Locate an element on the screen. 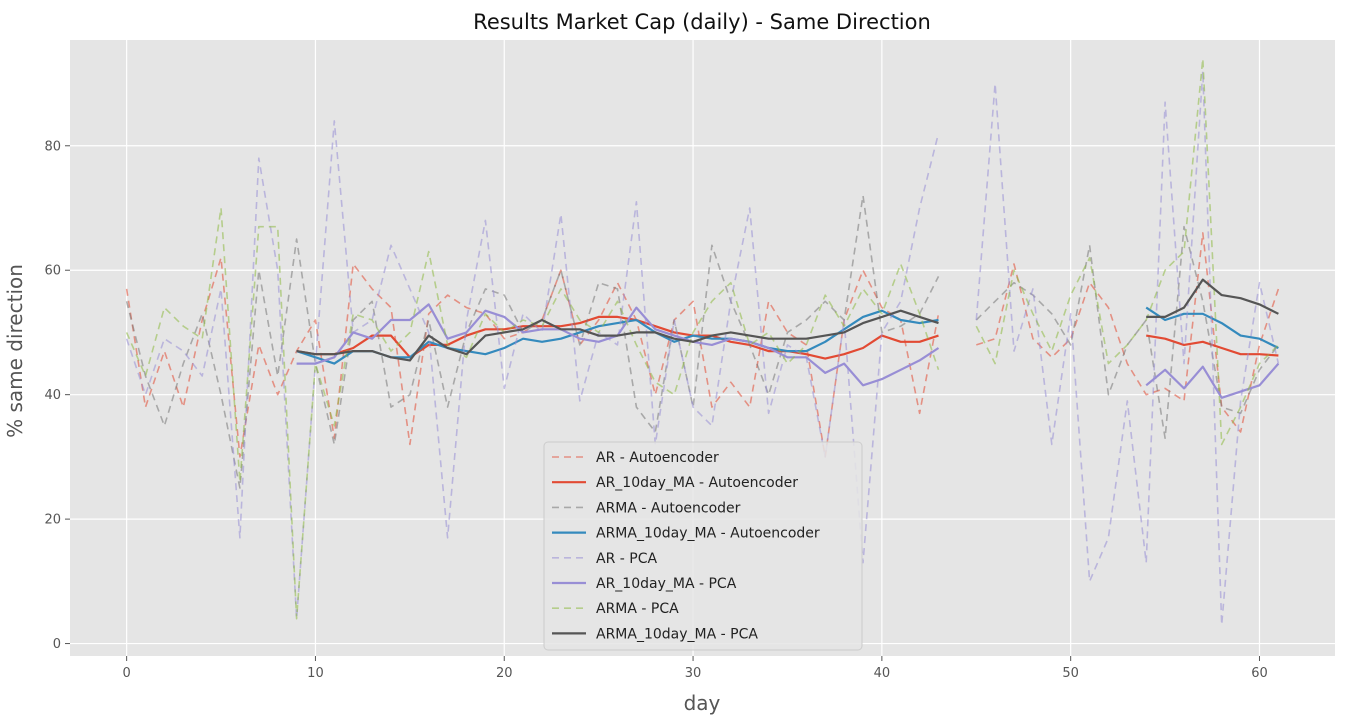  y-tick-label: 0 is located at coordinates (57, 644).